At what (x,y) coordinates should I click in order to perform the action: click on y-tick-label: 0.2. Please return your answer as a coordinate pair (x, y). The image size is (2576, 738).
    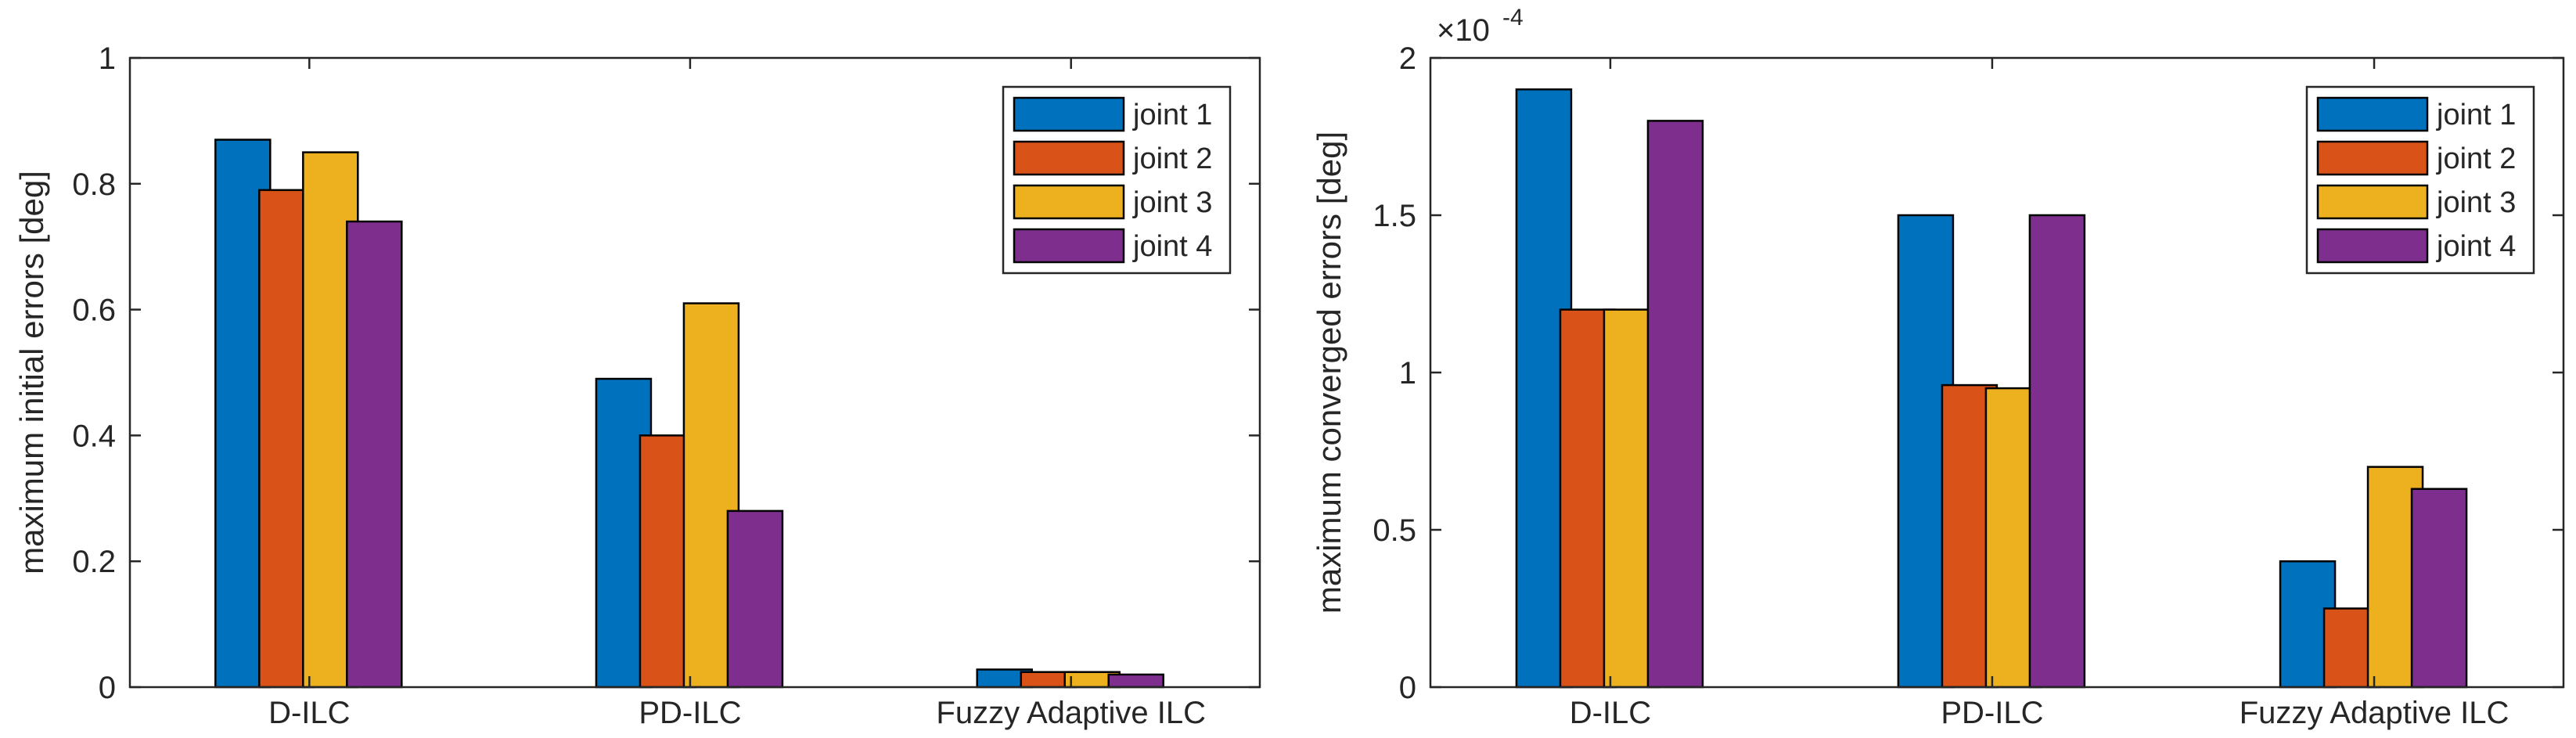
    Looking at the image, I should click on (94, 562).